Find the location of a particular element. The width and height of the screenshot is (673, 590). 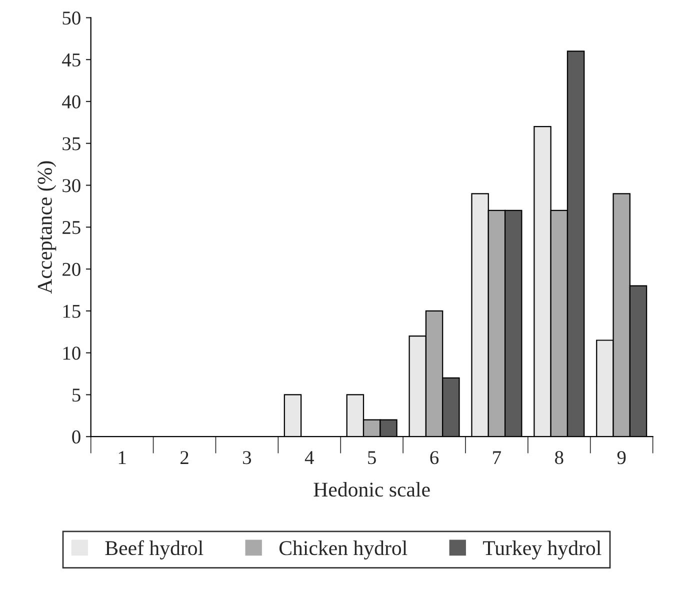

y-tick-label: 20 is located at coordinates (71, 269).